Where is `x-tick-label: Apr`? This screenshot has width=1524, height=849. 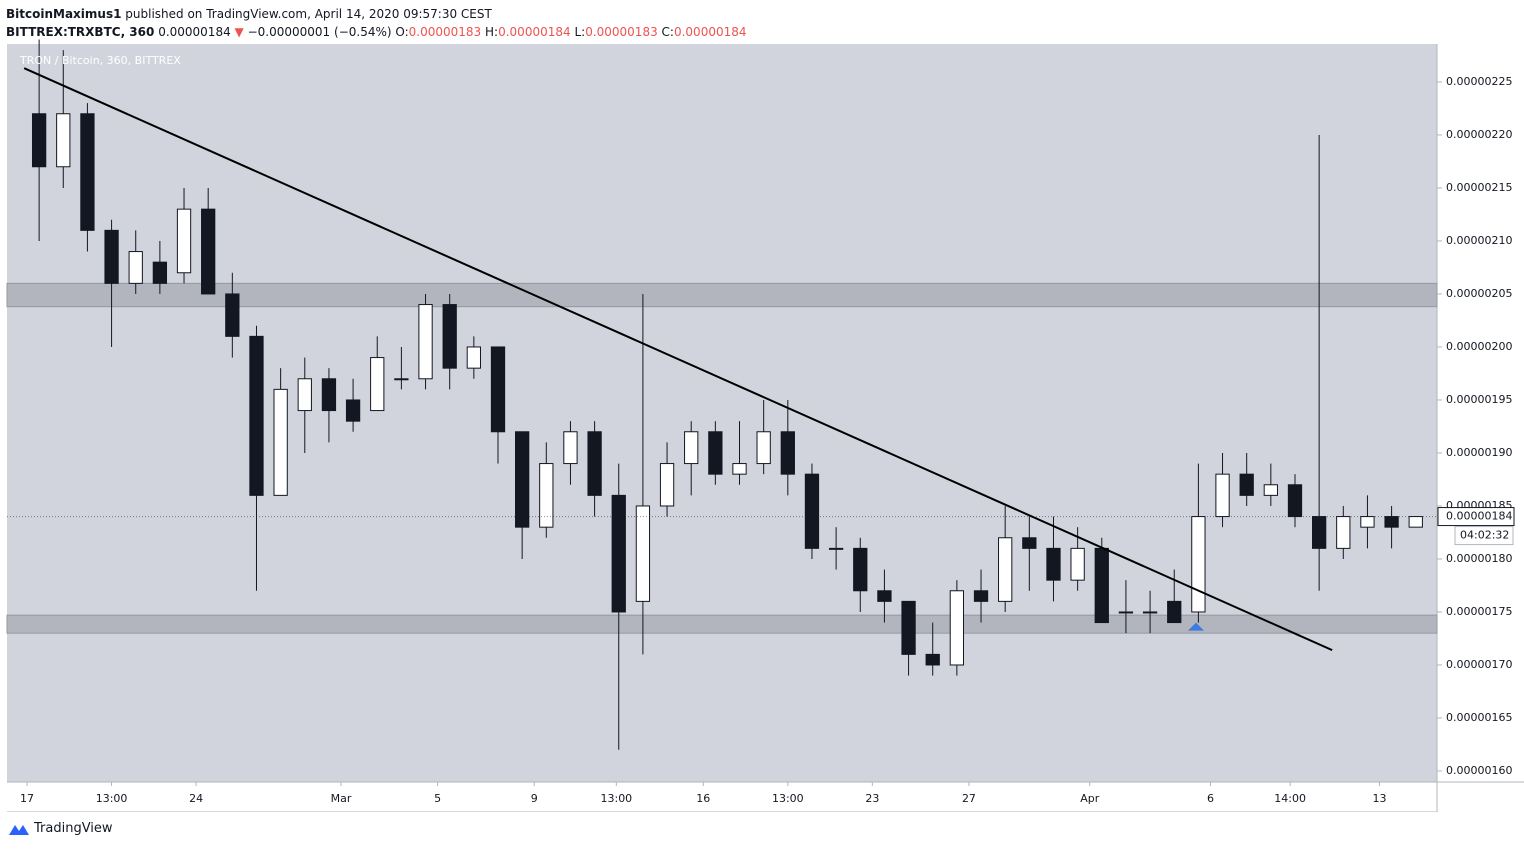
x-tick-label: Apr is located at coordinates (1090, 798).